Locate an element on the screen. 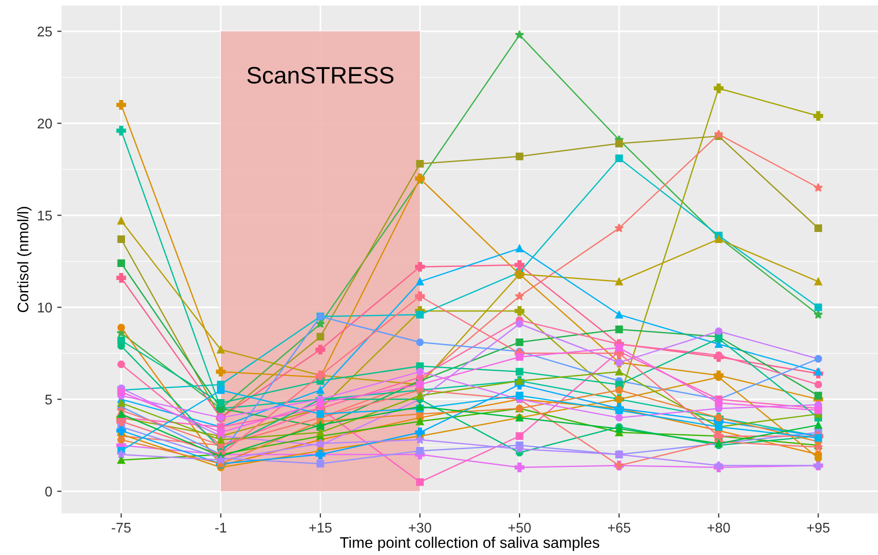  x-tick-label: +50 is located at coordinates (519, 527).